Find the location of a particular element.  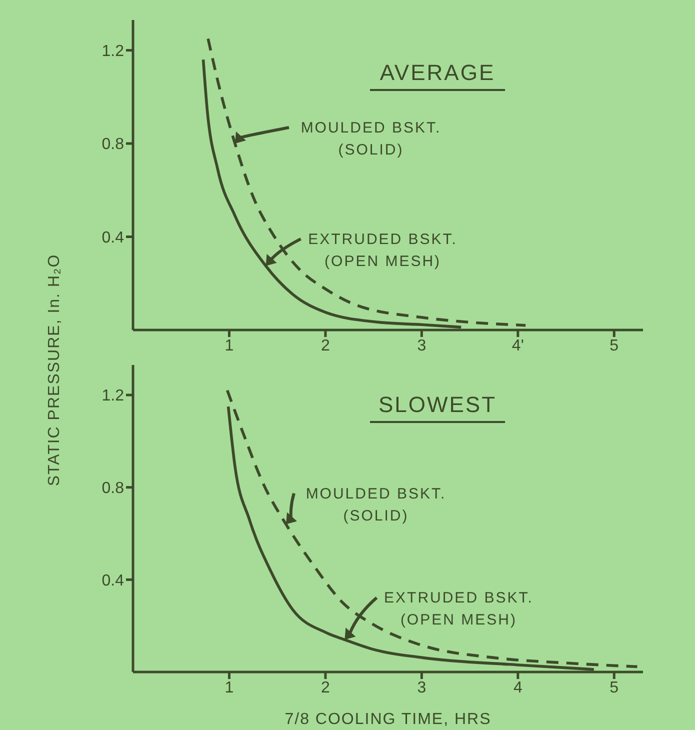

y-axis-title: STATIC PRESSURE, In. H₂O is located at coordinates (55, 370).